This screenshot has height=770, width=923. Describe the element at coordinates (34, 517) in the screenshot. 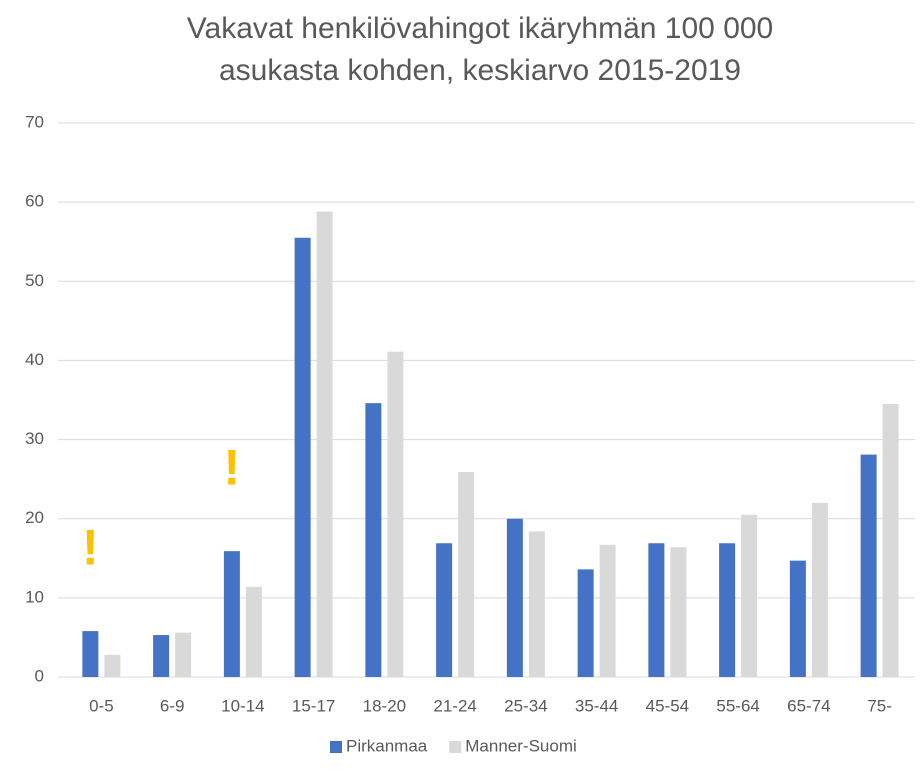

I see `y-tick-label: 20` at that location.